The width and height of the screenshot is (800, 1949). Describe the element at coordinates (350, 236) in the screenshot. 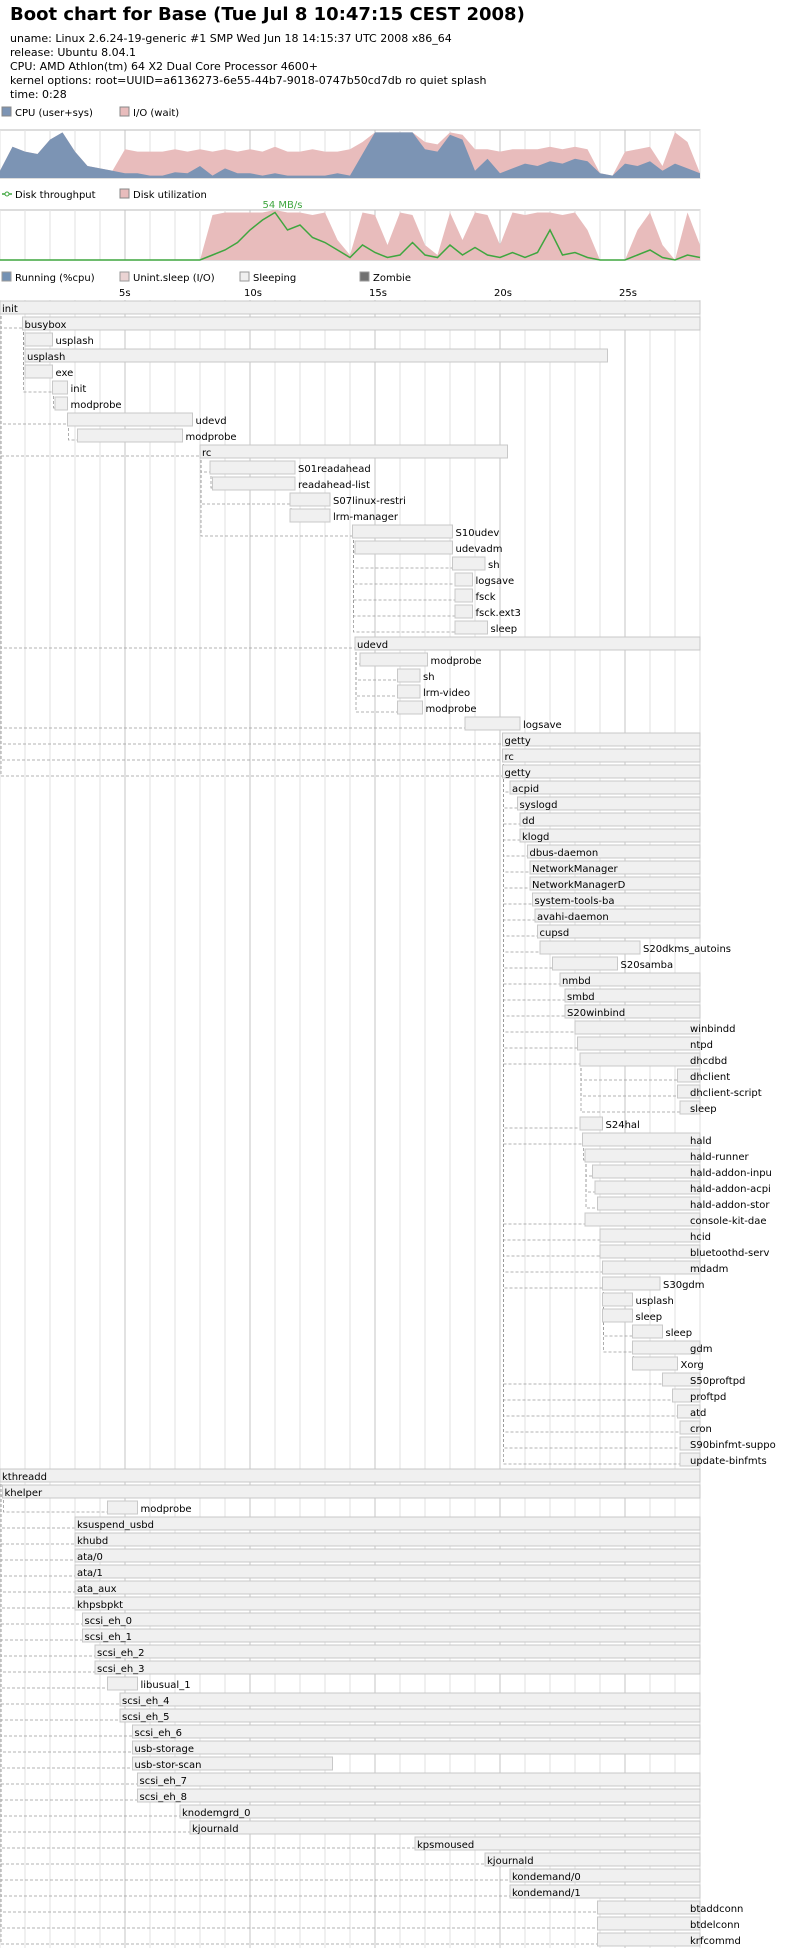

I see `disk-throughput-line` at that location.